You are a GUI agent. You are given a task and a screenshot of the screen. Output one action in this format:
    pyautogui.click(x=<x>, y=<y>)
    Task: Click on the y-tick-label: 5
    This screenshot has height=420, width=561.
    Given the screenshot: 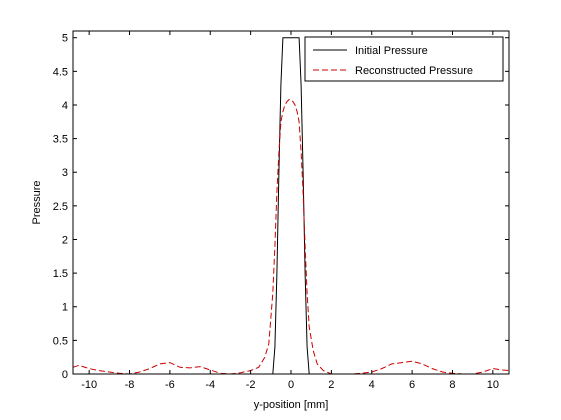 What is the action you would take?
    pyautogui.click(x=65, y=39)
    